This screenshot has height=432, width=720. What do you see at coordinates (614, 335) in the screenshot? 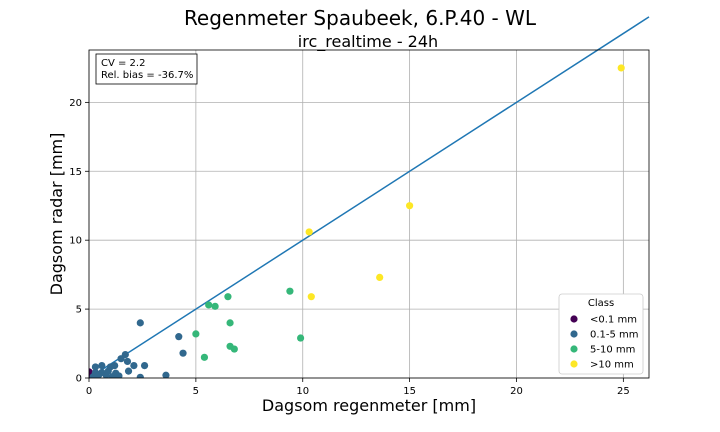
I see `legend-label: 0.1-5 mm` at bounding box center [614, 335].